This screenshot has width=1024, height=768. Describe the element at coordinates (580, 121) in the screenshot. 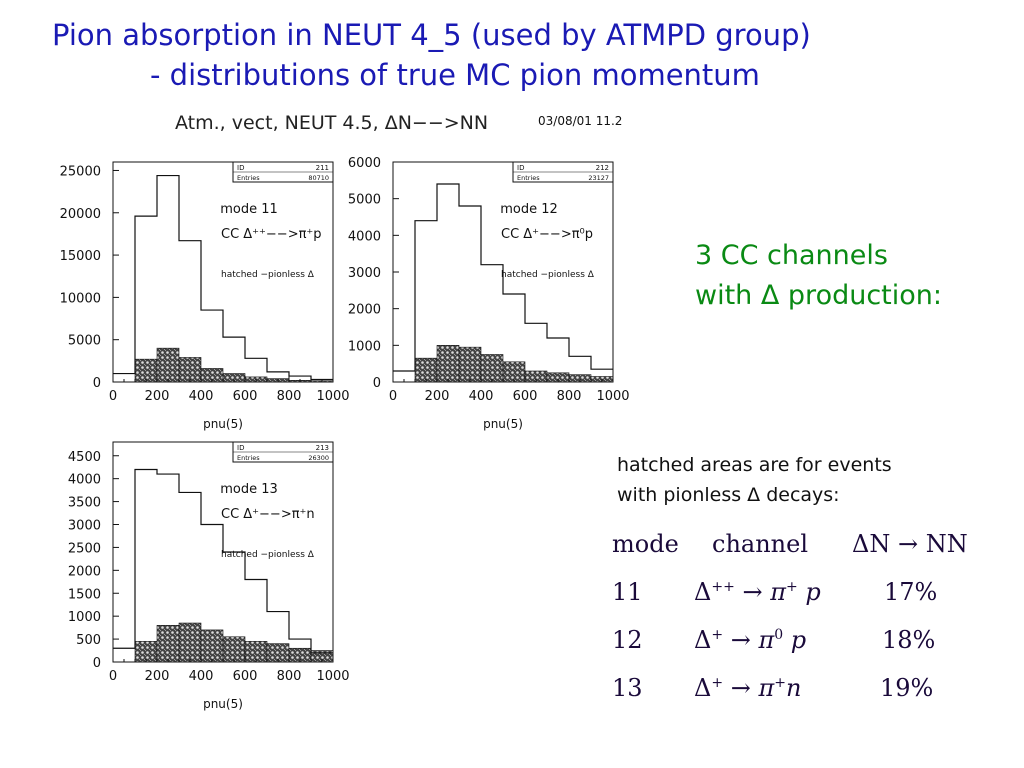

I see `figure-date-stamp: 03/08/01 11.2` at that location.